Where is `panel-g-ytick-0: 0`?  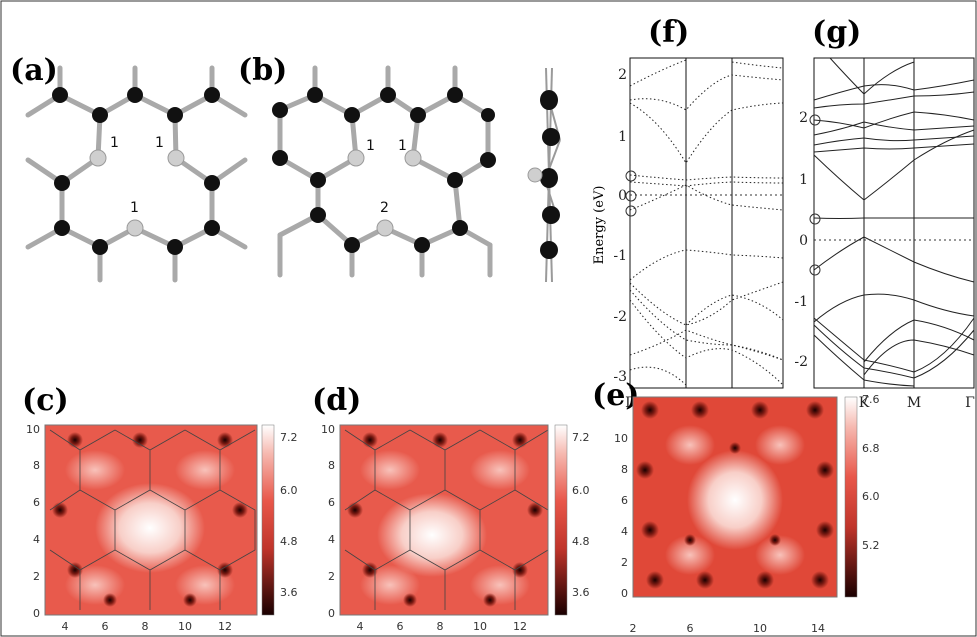 panel-g-ytick-0: 0 is located at coordinates (803, 241).